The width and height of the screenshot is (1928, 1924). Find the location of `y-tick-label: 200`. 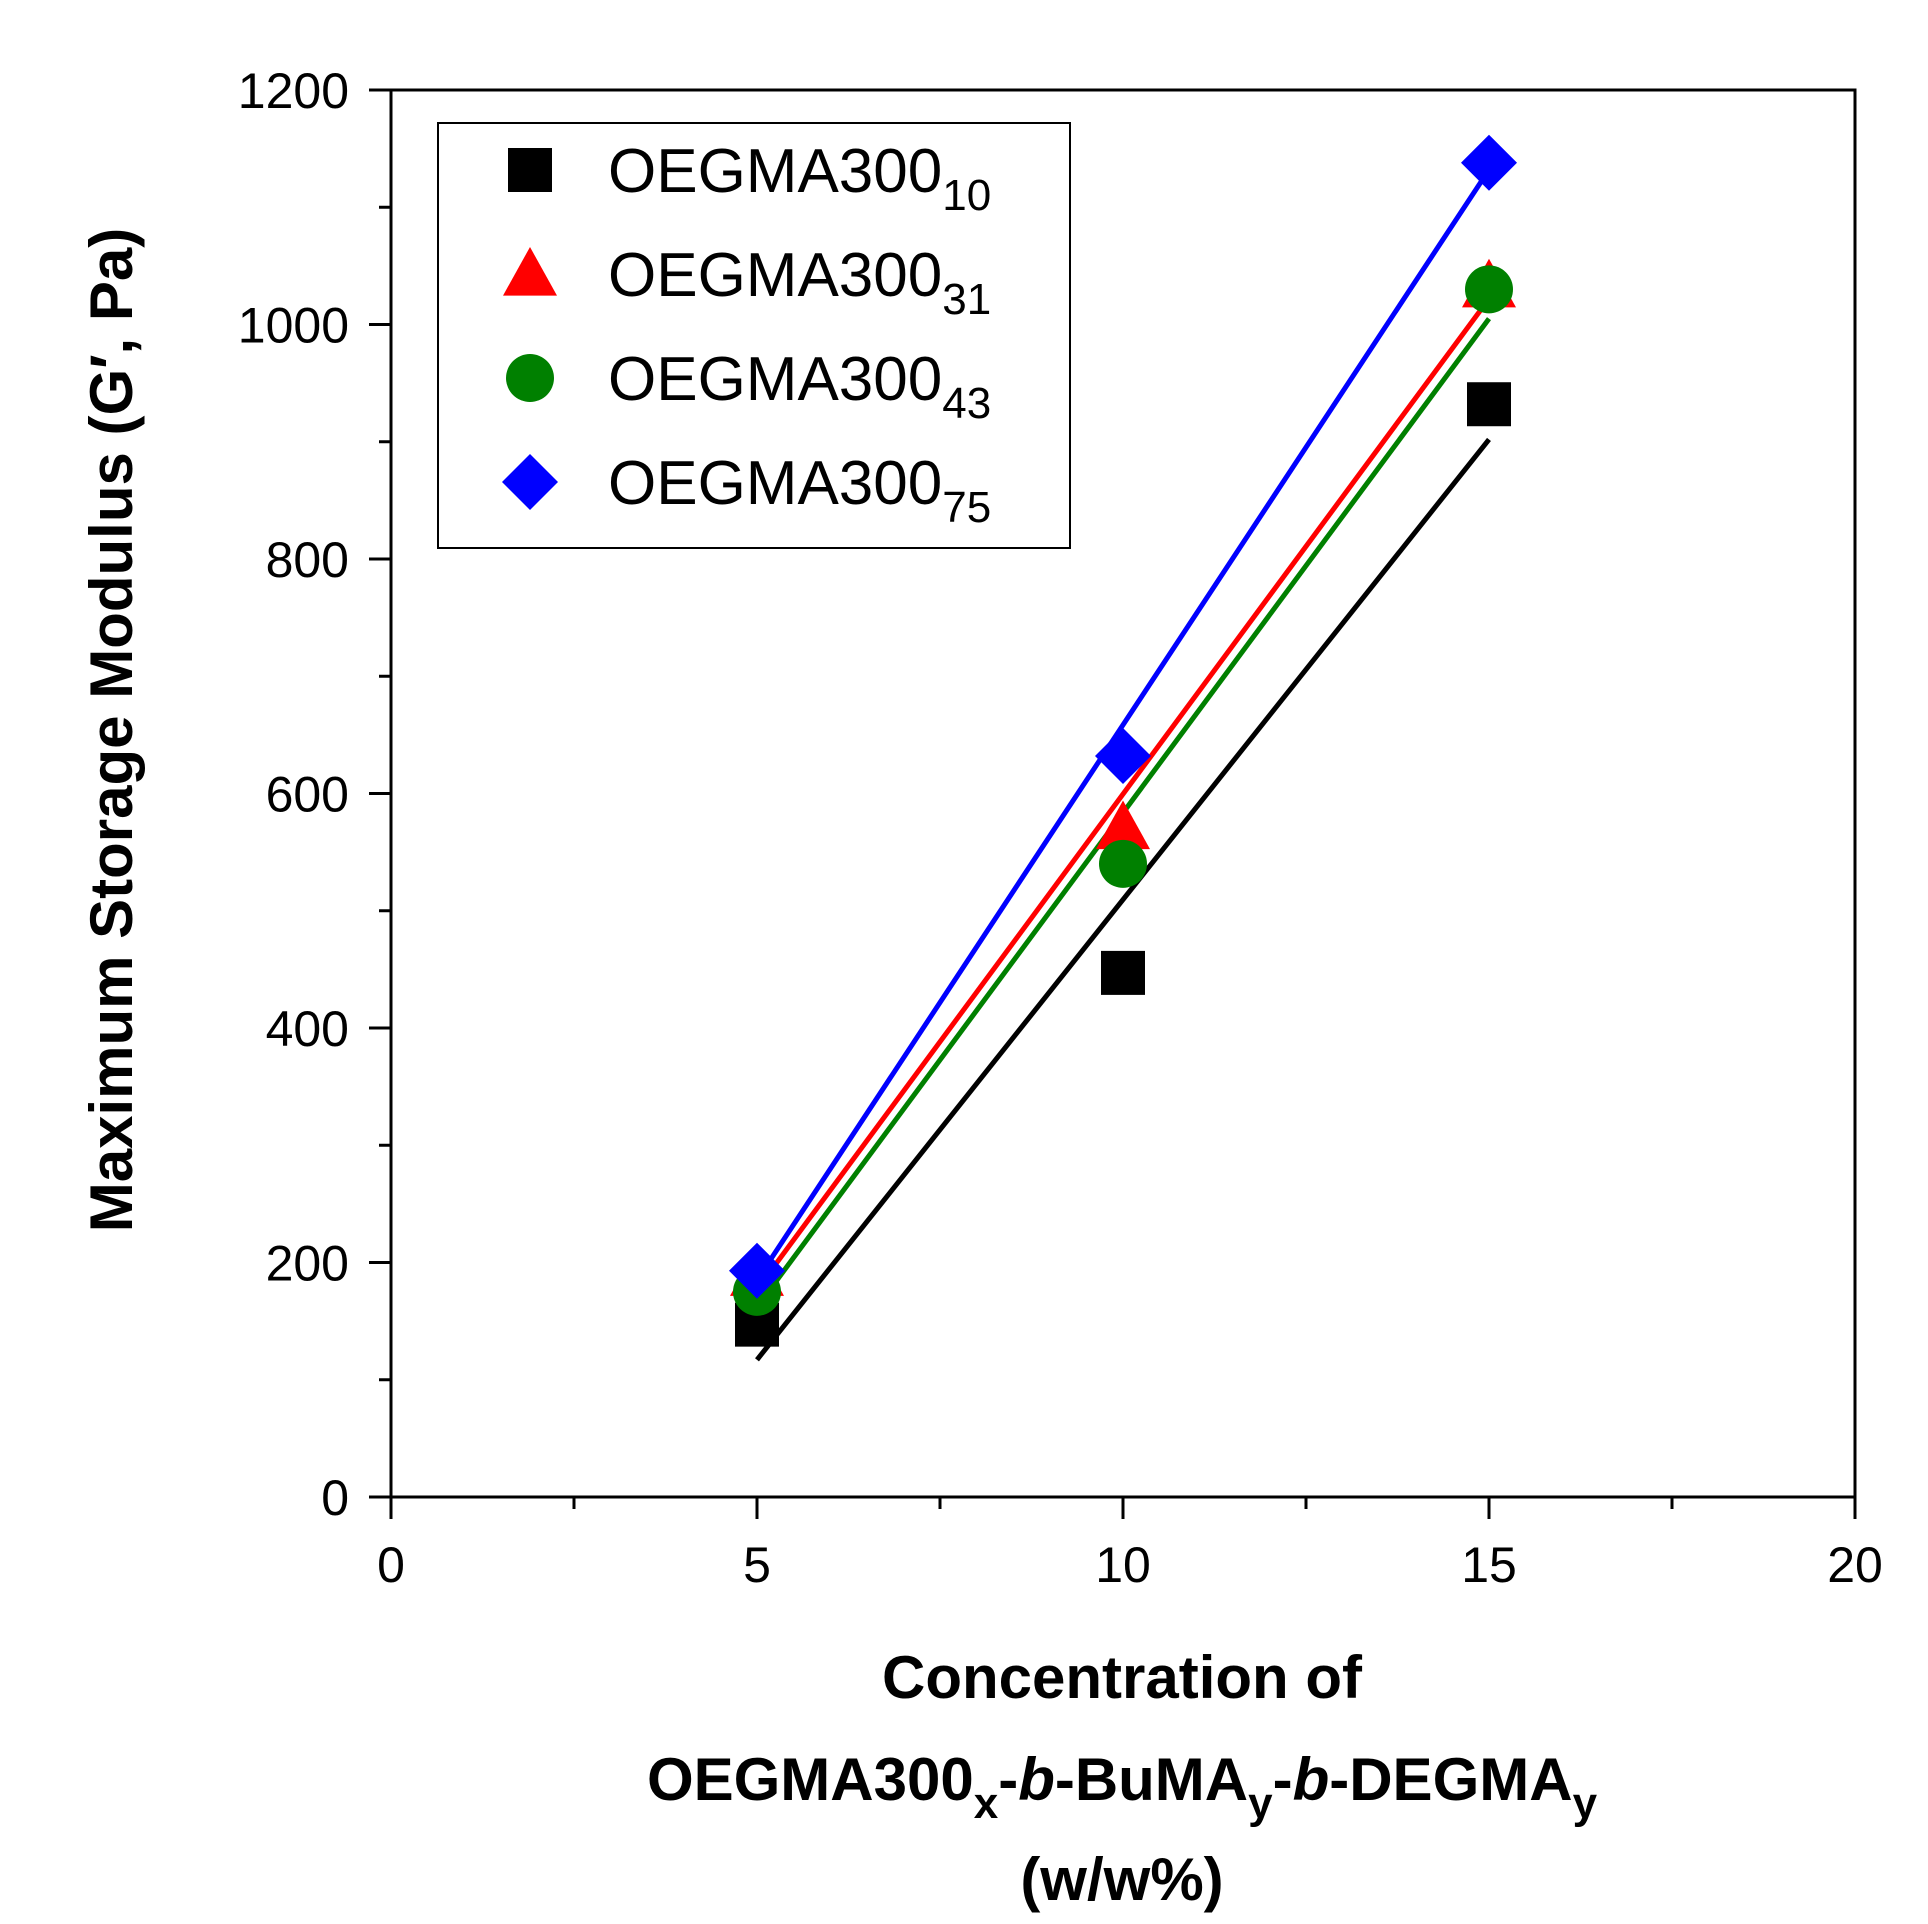

y-tick-label: 200 is located at coordinates (307, 1264).